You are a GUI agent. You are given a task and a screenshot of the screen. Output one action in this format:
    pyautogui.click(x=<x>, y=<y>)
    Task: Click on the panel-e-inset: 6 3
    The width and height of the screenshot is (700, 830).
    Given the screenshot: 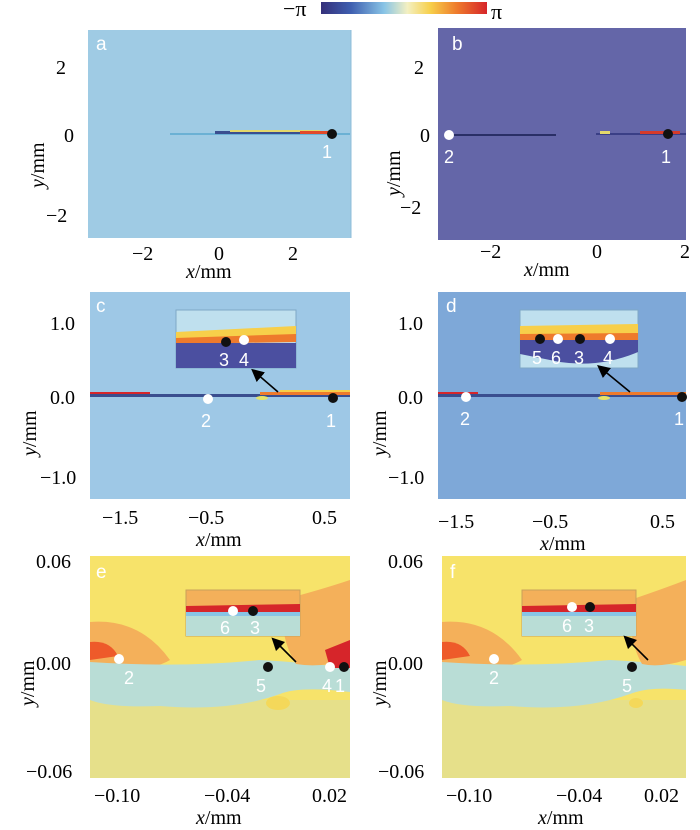 What is the action you would take?
    pyautogui.click(x=243, y=613)
    